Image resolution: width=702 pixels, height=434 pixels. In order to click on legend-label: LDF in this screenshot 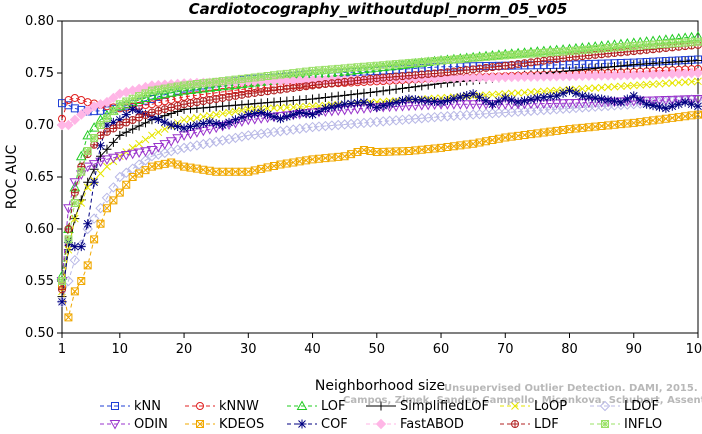, I will do `click(546, 424)`.